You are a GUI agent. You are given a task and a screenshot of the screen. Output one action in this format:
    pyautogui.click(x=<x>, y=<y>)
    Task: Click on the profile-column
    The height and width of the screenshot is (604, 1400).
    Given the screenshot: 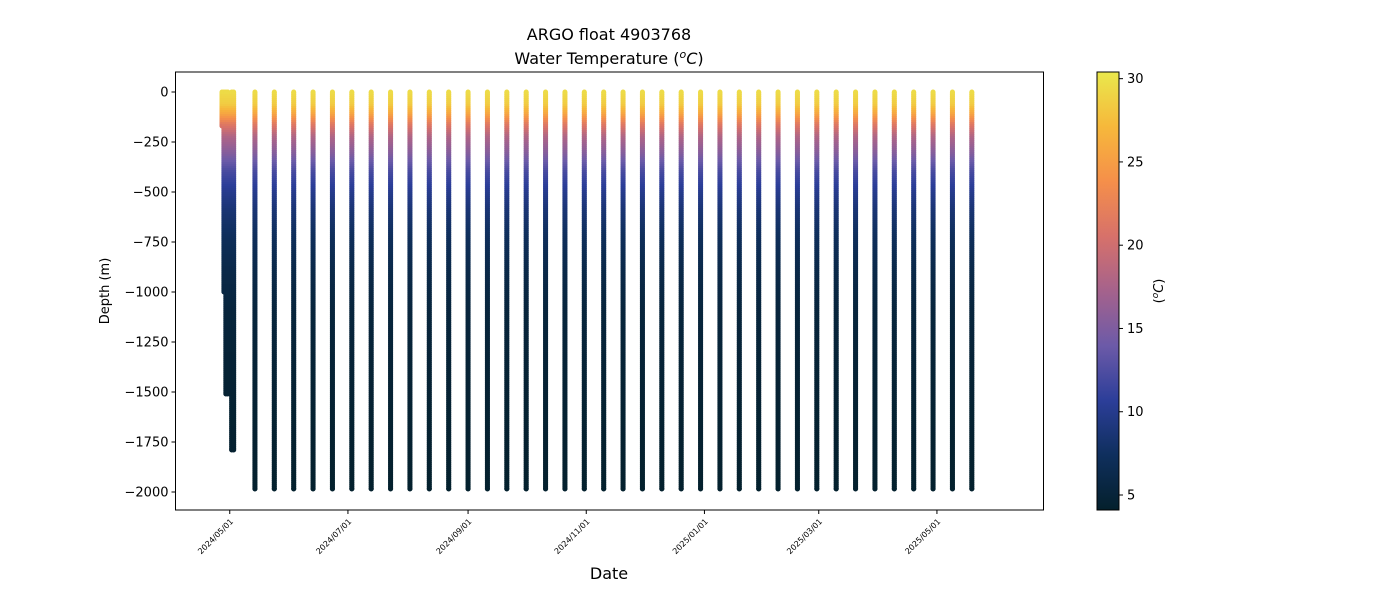 What is the action you would take?
    pyautogui.click(x=584, y=290)
    